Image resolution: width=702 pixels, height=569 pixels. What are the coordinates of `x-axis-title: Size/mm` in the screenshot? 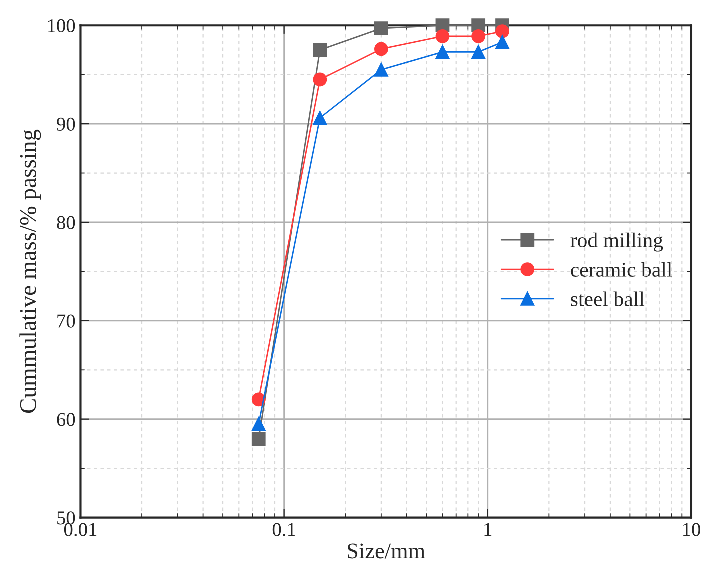 It's located at (387, 551).